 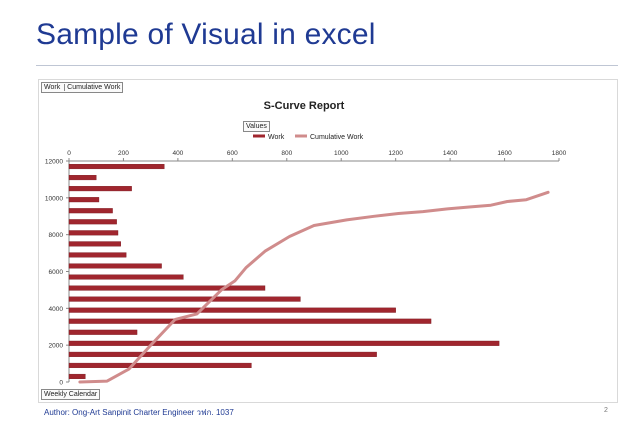 I want to click on y-tick-label: 2000, so click(x=56, y=346).